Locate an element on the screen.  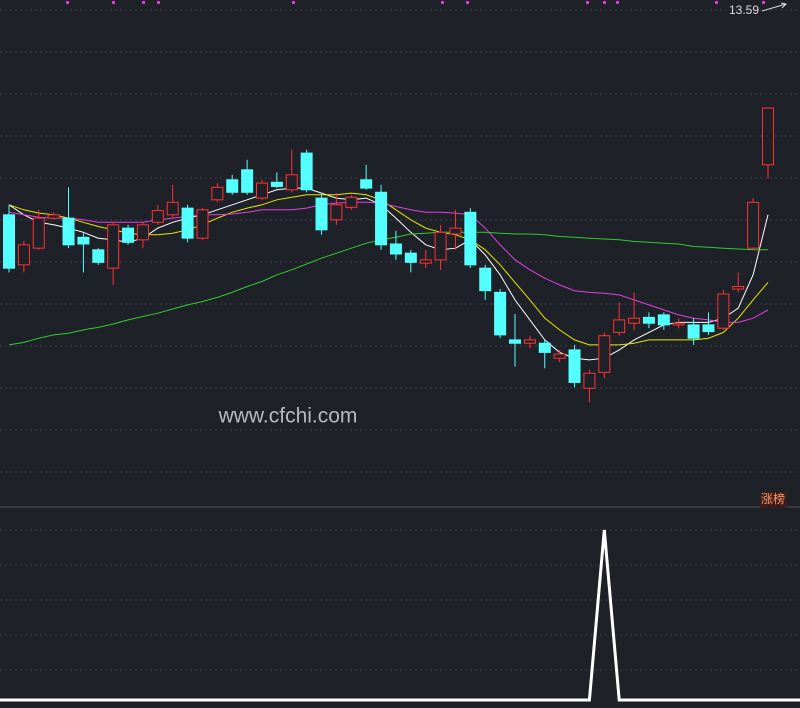
tag: 涨榜 is located at coordinates (773, 498).